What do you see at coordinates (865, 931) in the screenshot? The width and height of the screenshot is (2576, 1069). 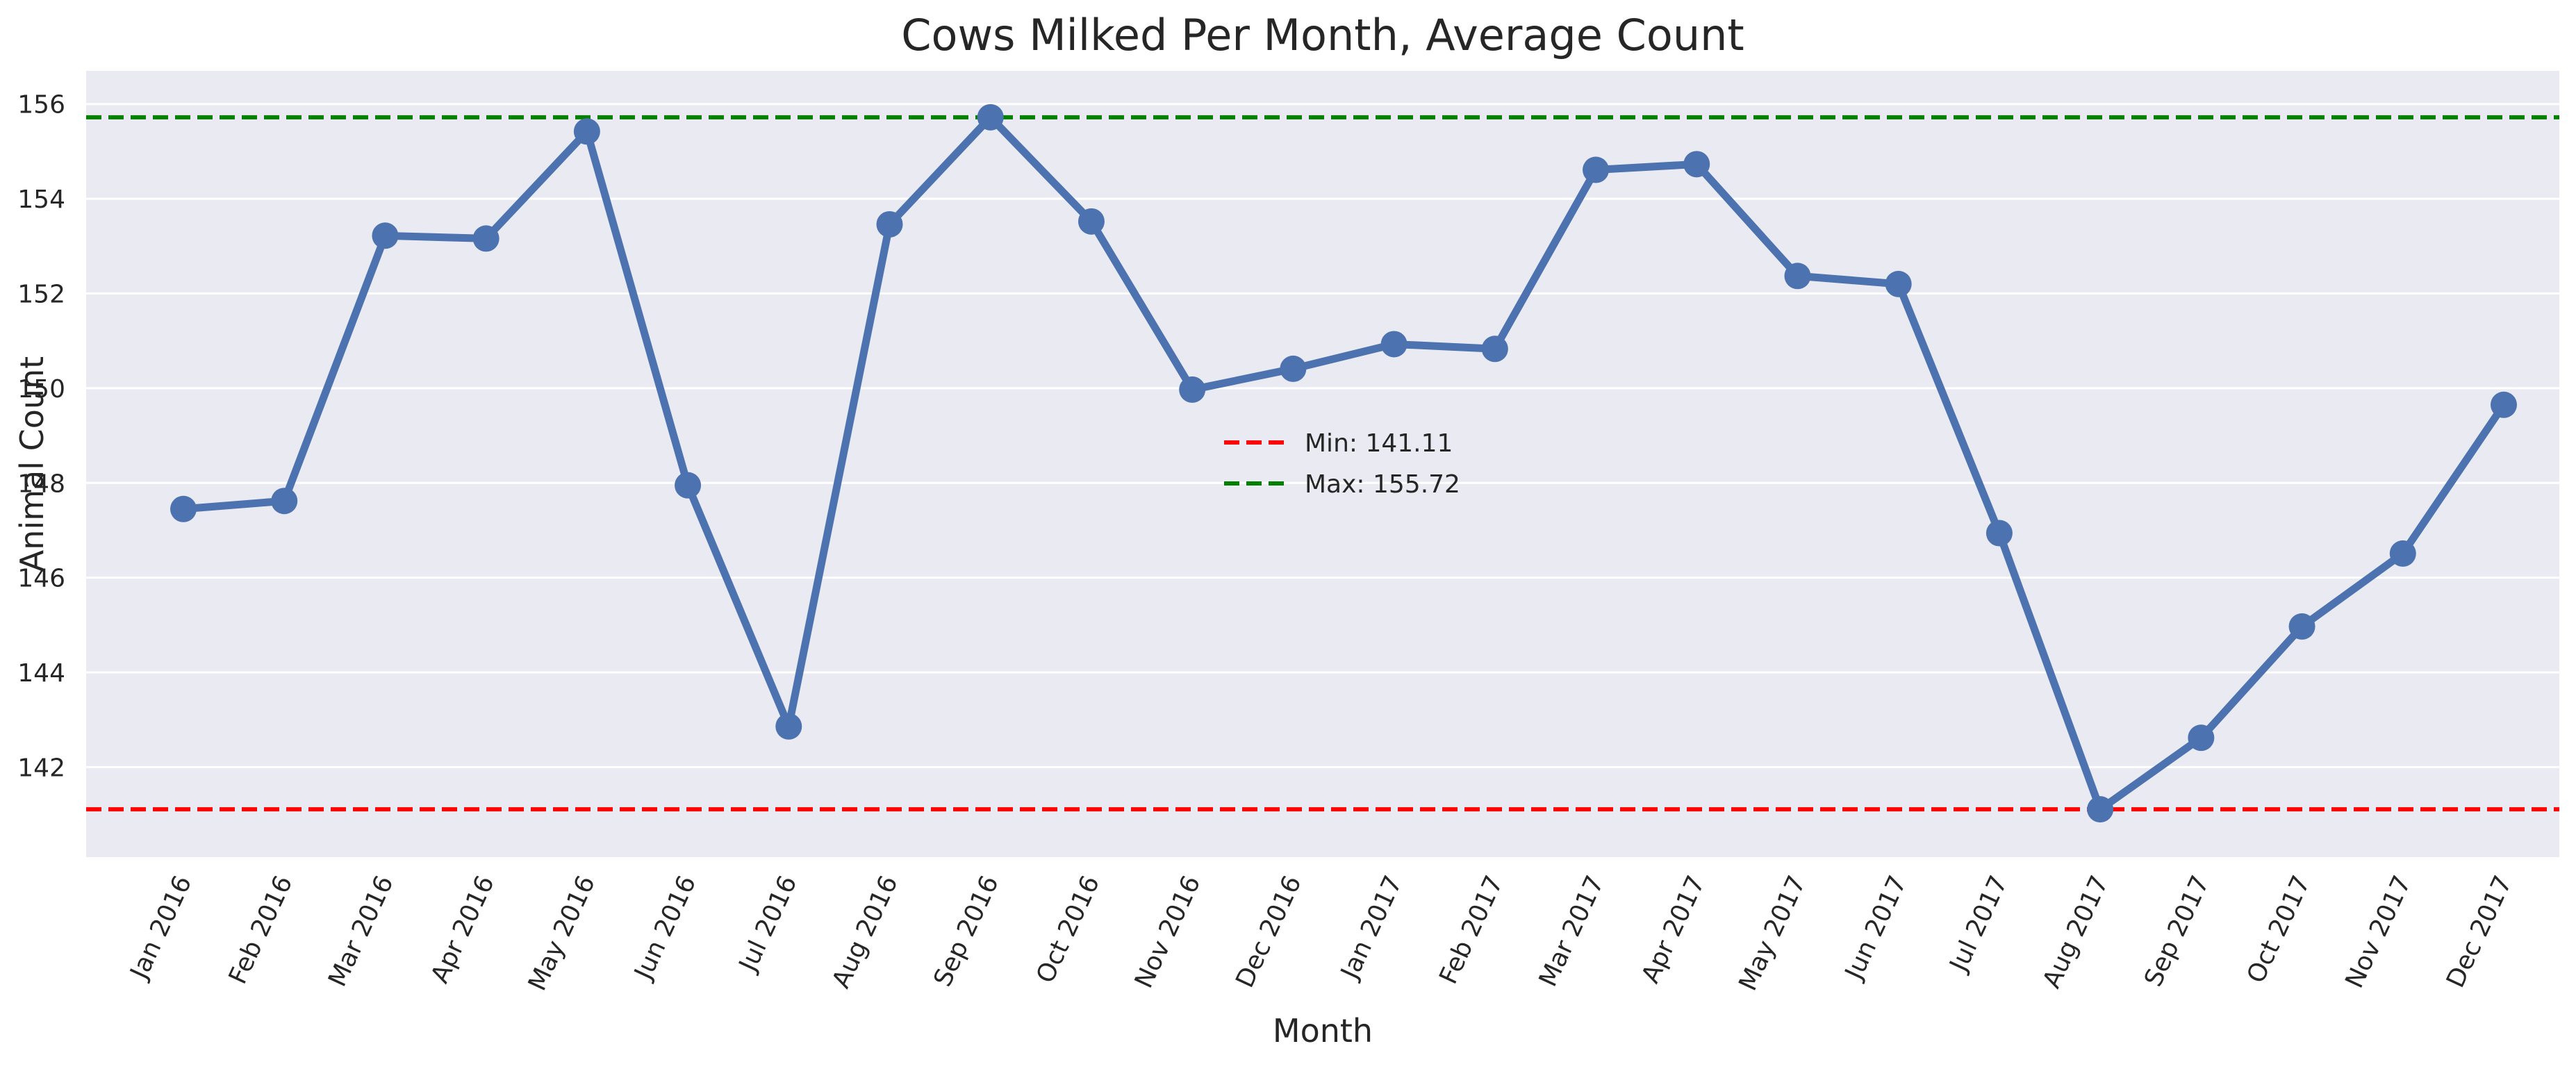 I see `x-tick-label: Aug 2016` at bounding box center [865, 931].